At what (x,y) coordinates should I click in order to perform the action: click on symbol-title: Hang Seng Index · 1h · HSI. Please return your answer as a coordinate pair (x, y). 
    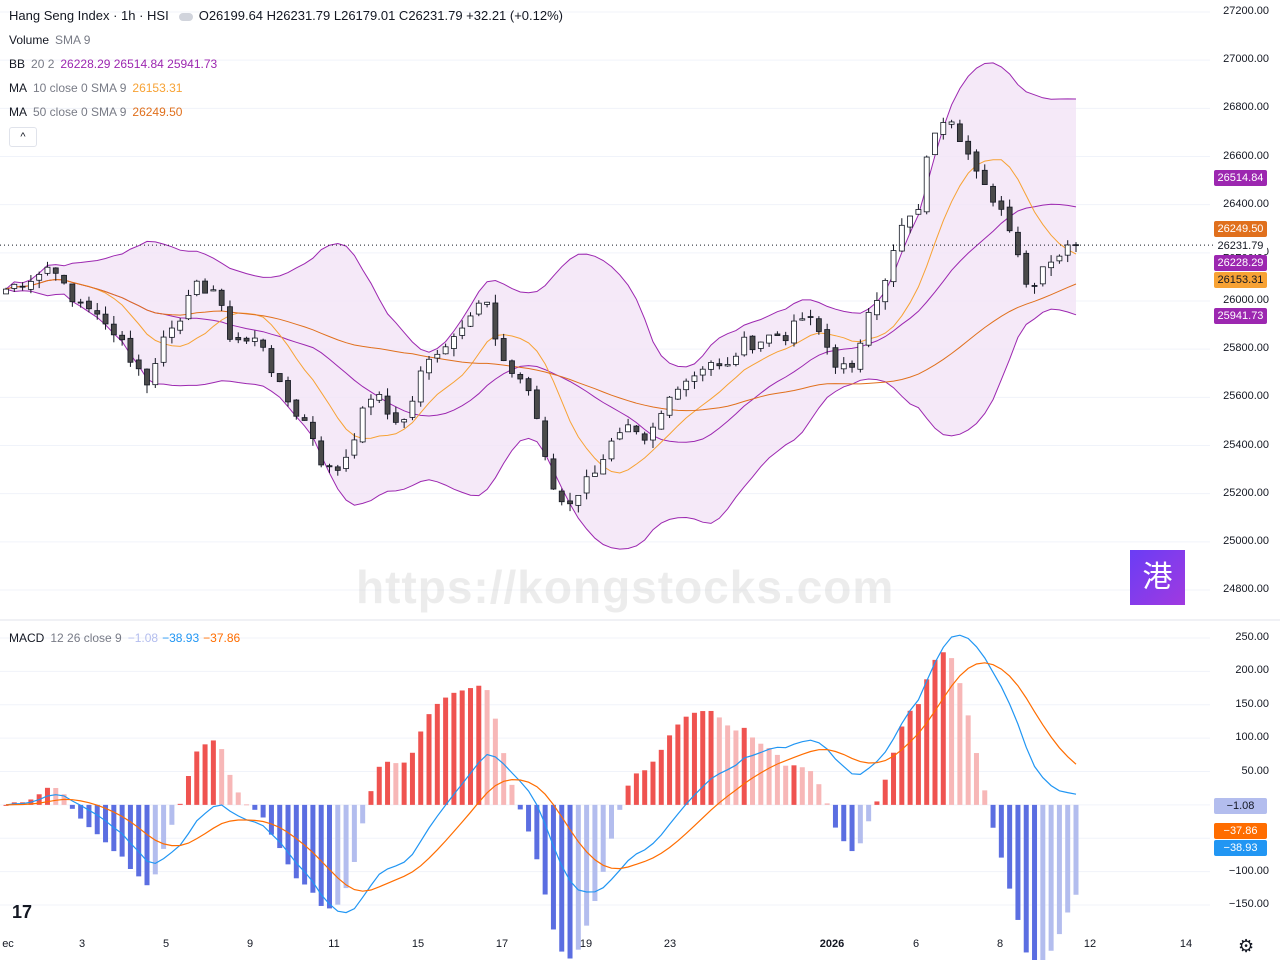
    Looking at the image, I should click on (89, 15).